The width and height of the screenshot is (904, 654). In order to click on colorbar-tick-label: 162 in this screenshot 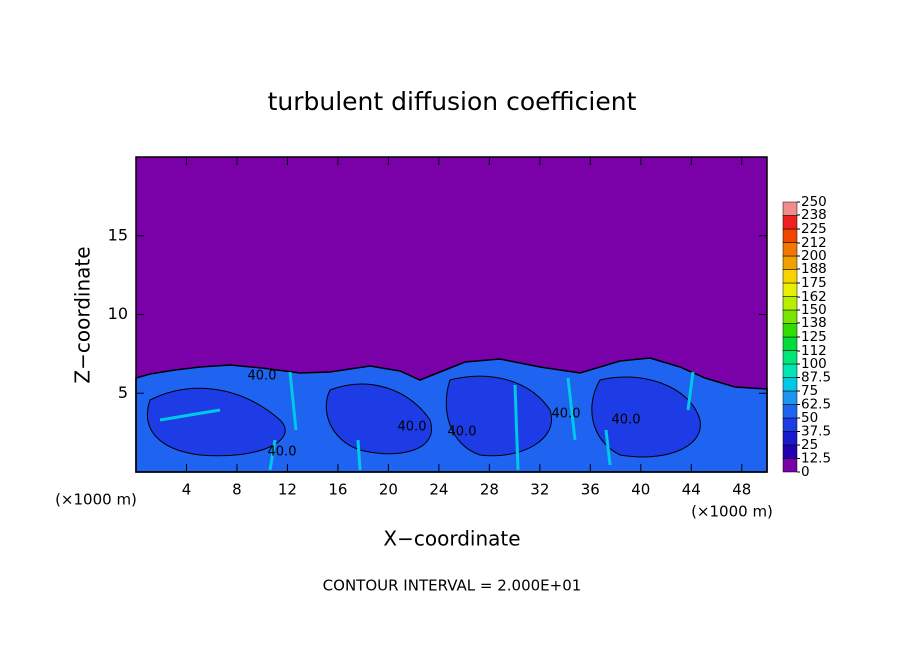, I will do `click(814, 297)`.